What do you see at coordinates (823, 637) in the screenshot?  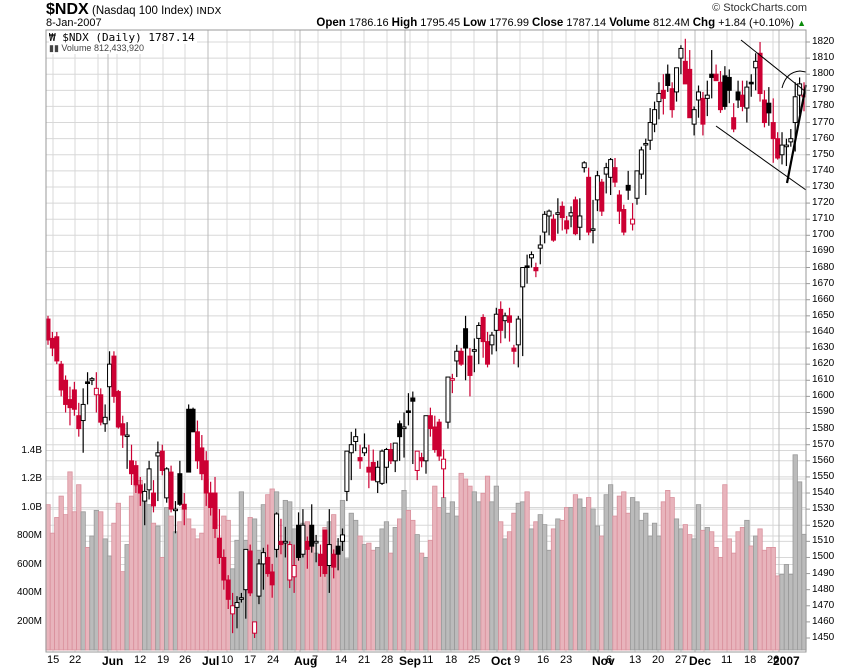 I see `price-tick: 1450` at bounding box center [823, 637].